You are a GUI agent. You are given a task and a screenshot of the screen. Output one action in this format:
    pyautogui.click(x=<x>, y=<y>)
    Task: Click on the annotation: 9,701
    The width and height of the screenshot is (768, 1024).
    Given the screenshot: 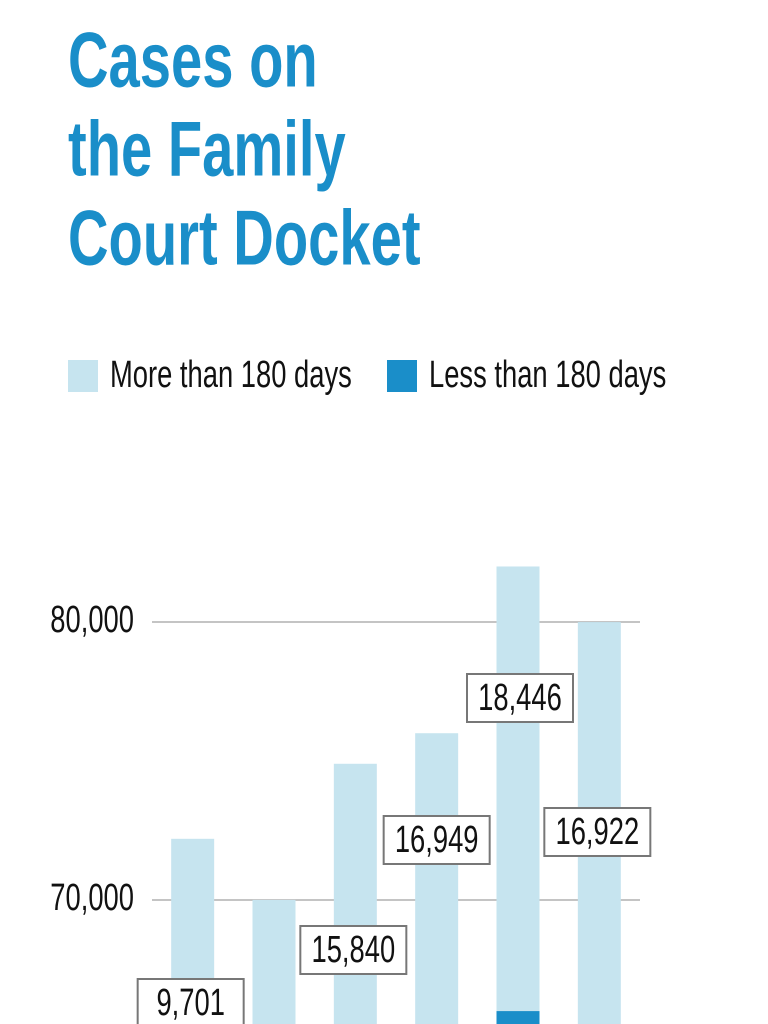 What is the action you would take?
    pyautogui.click(x=190, y=1003)
    